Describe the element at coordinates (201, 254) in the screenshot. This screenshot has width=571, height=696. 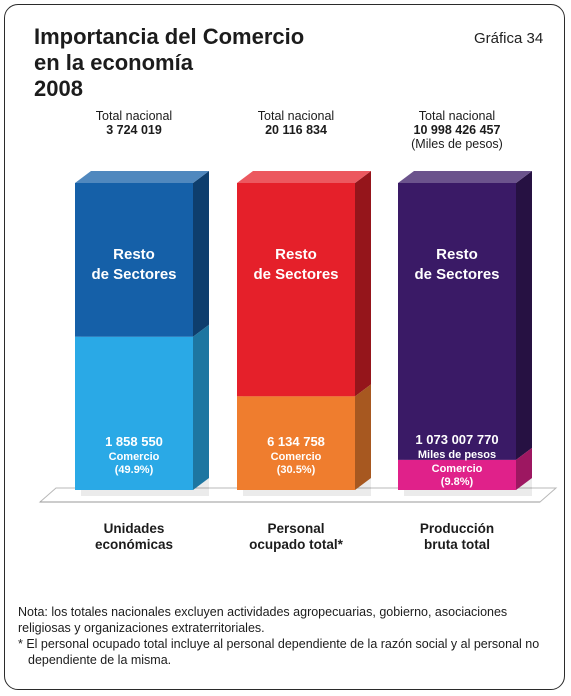
I see `bar-1-resto-side` at that location.